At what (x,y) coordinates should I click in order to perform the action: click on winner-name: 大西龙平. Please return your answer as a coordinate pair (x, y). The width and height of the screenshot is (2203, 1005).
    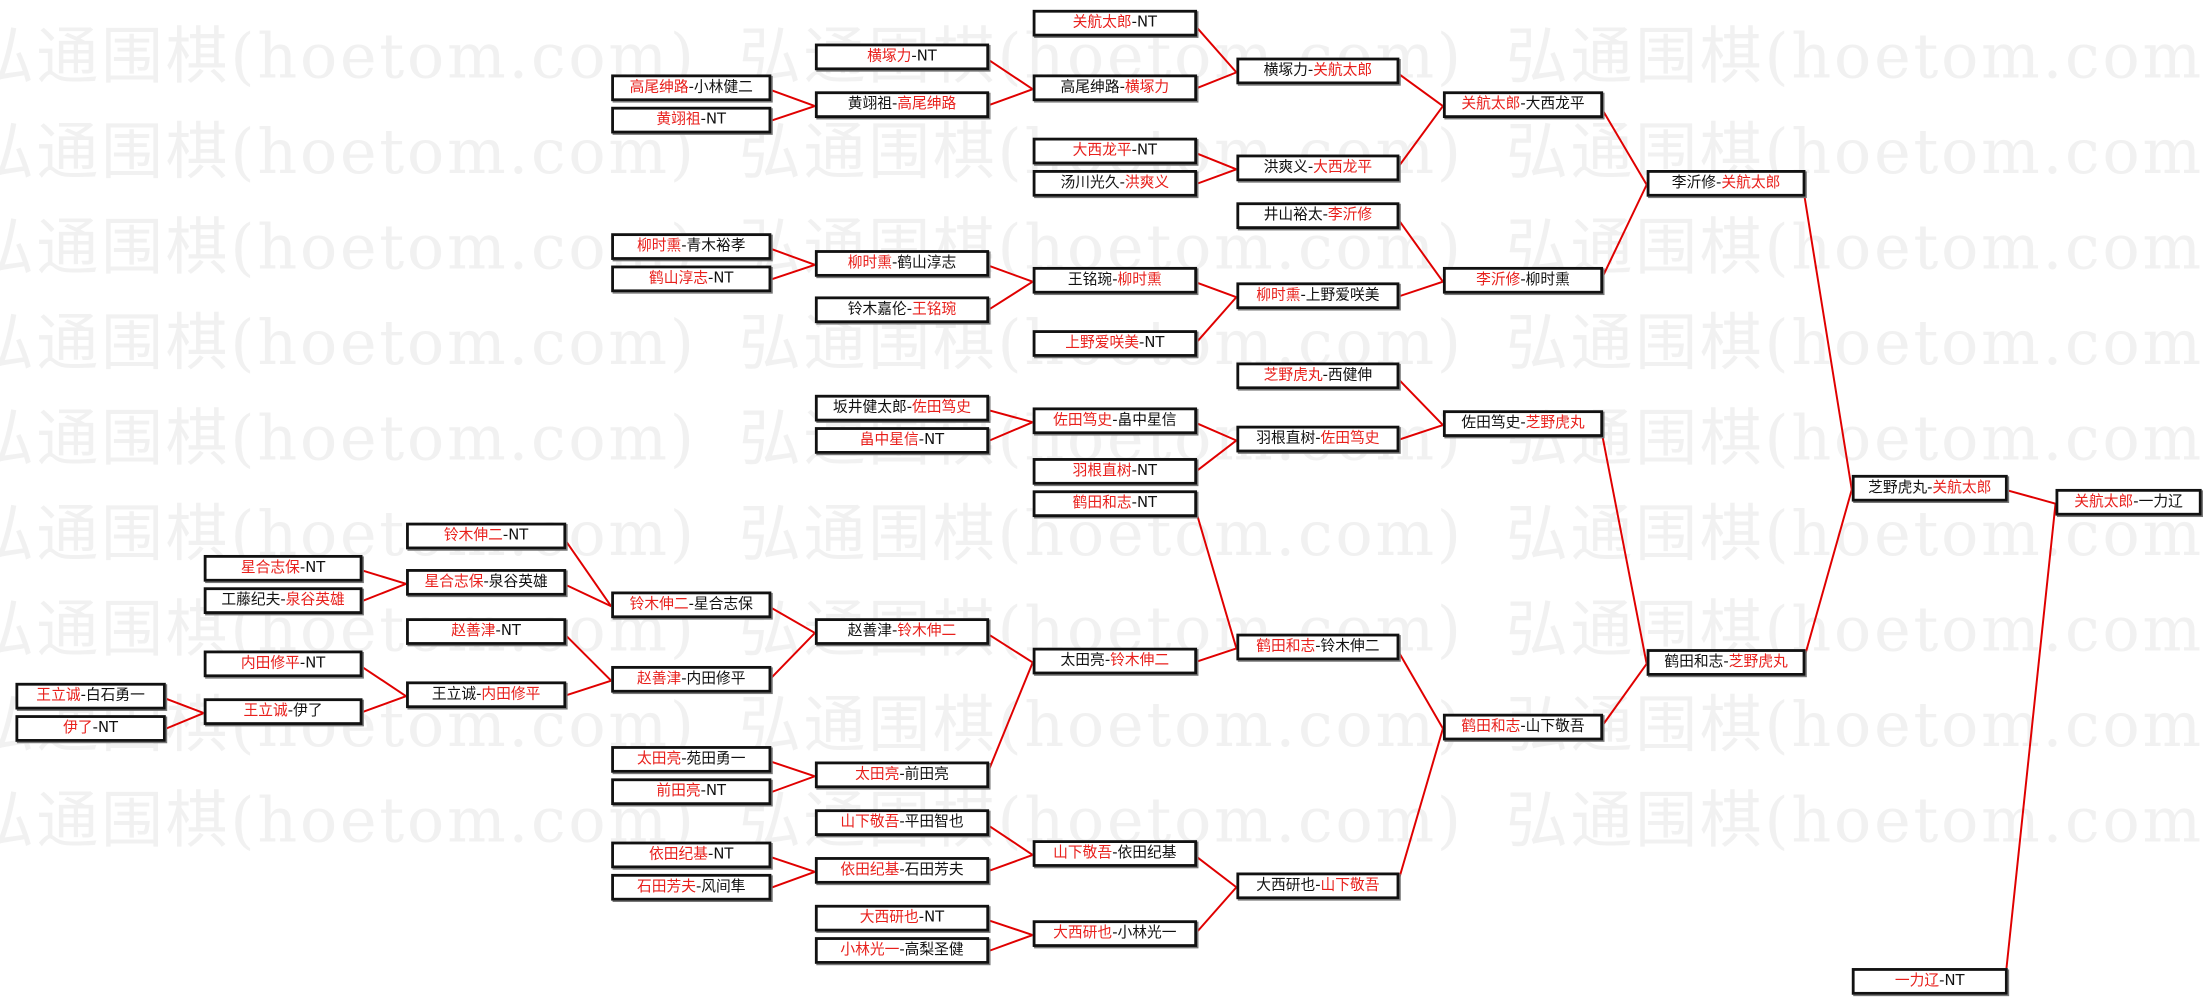
    Looking at the image, I should click on (1343, 167).